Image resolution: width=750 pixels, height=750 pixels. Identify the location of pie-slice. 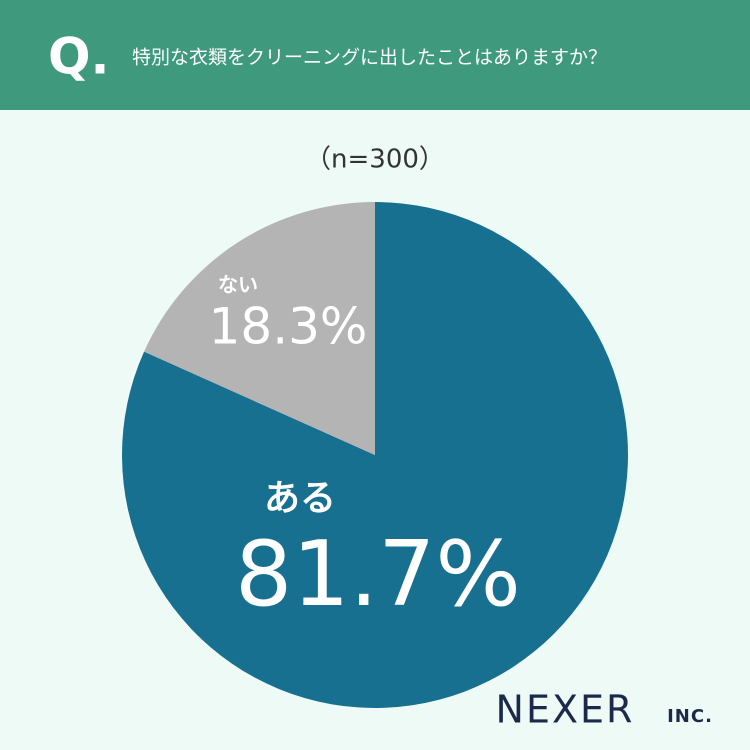
(259, 328).